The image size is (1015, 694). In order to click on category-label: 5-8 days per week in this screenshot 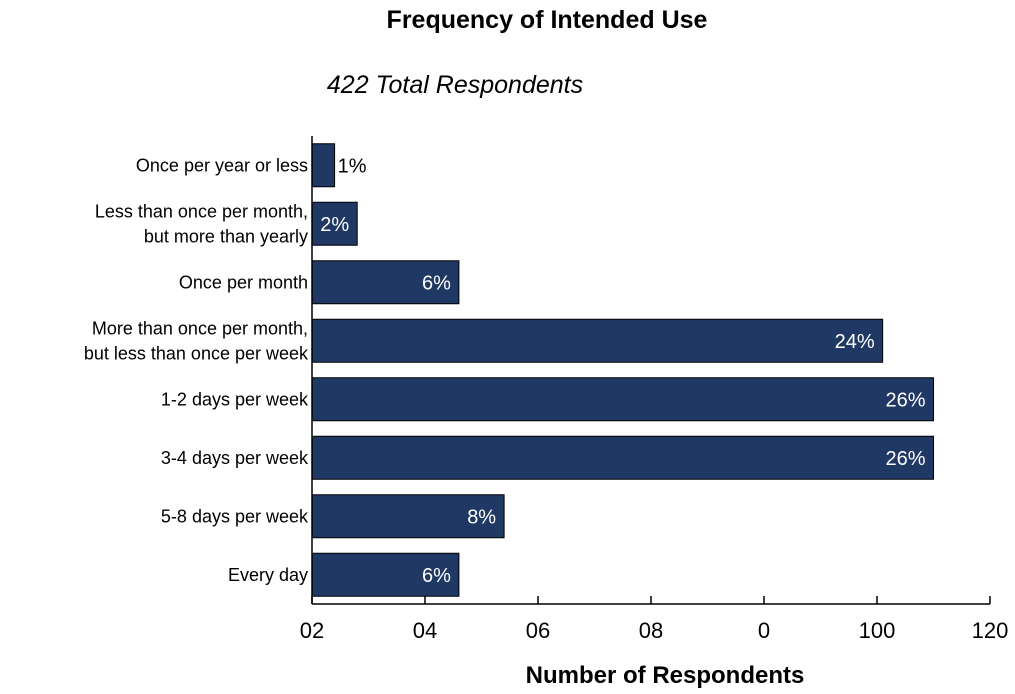, I will do `click(235, 516)`.